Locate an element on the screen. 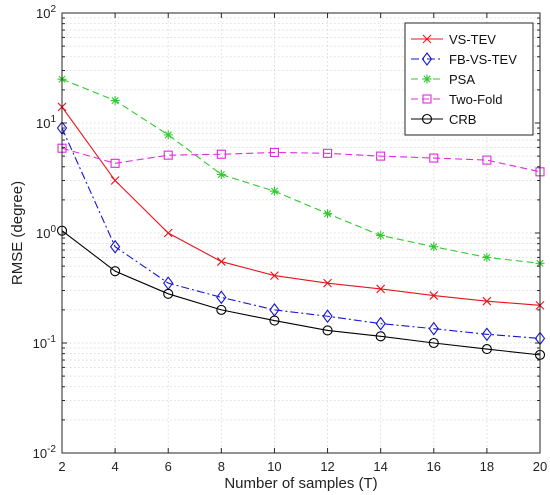  y-tick-exponent: 1 is located at coordinates (53, 119).